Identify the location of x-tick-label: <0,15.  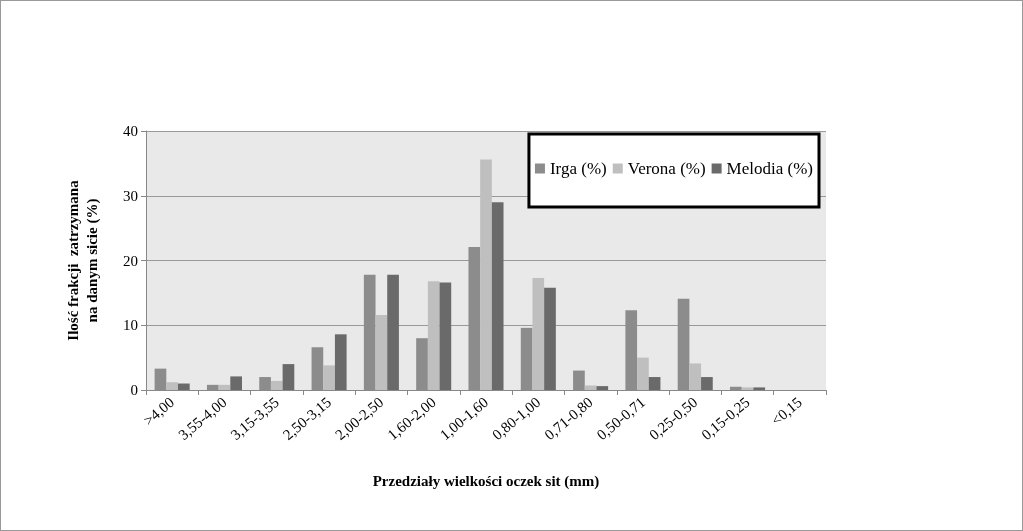
(786, 411).